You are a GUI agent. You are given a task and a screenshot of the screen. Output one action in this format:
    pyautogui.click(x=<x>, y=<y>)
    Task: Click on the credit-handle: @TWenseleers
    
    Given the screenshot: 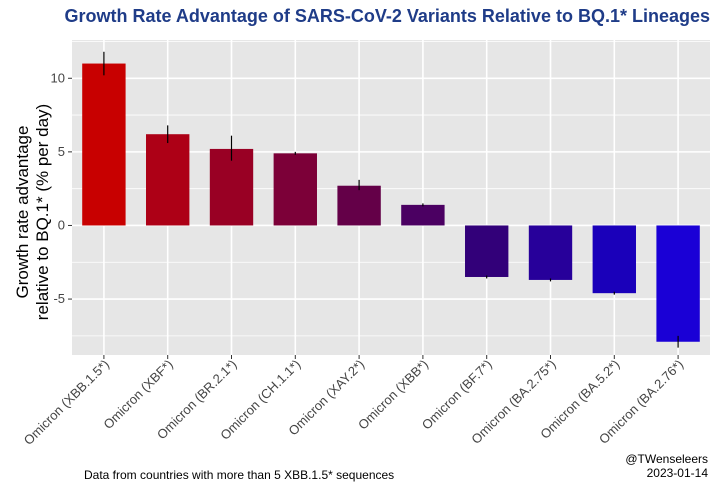 What is the action you would take?
    pyautogui.click(x=666, y=459)
    